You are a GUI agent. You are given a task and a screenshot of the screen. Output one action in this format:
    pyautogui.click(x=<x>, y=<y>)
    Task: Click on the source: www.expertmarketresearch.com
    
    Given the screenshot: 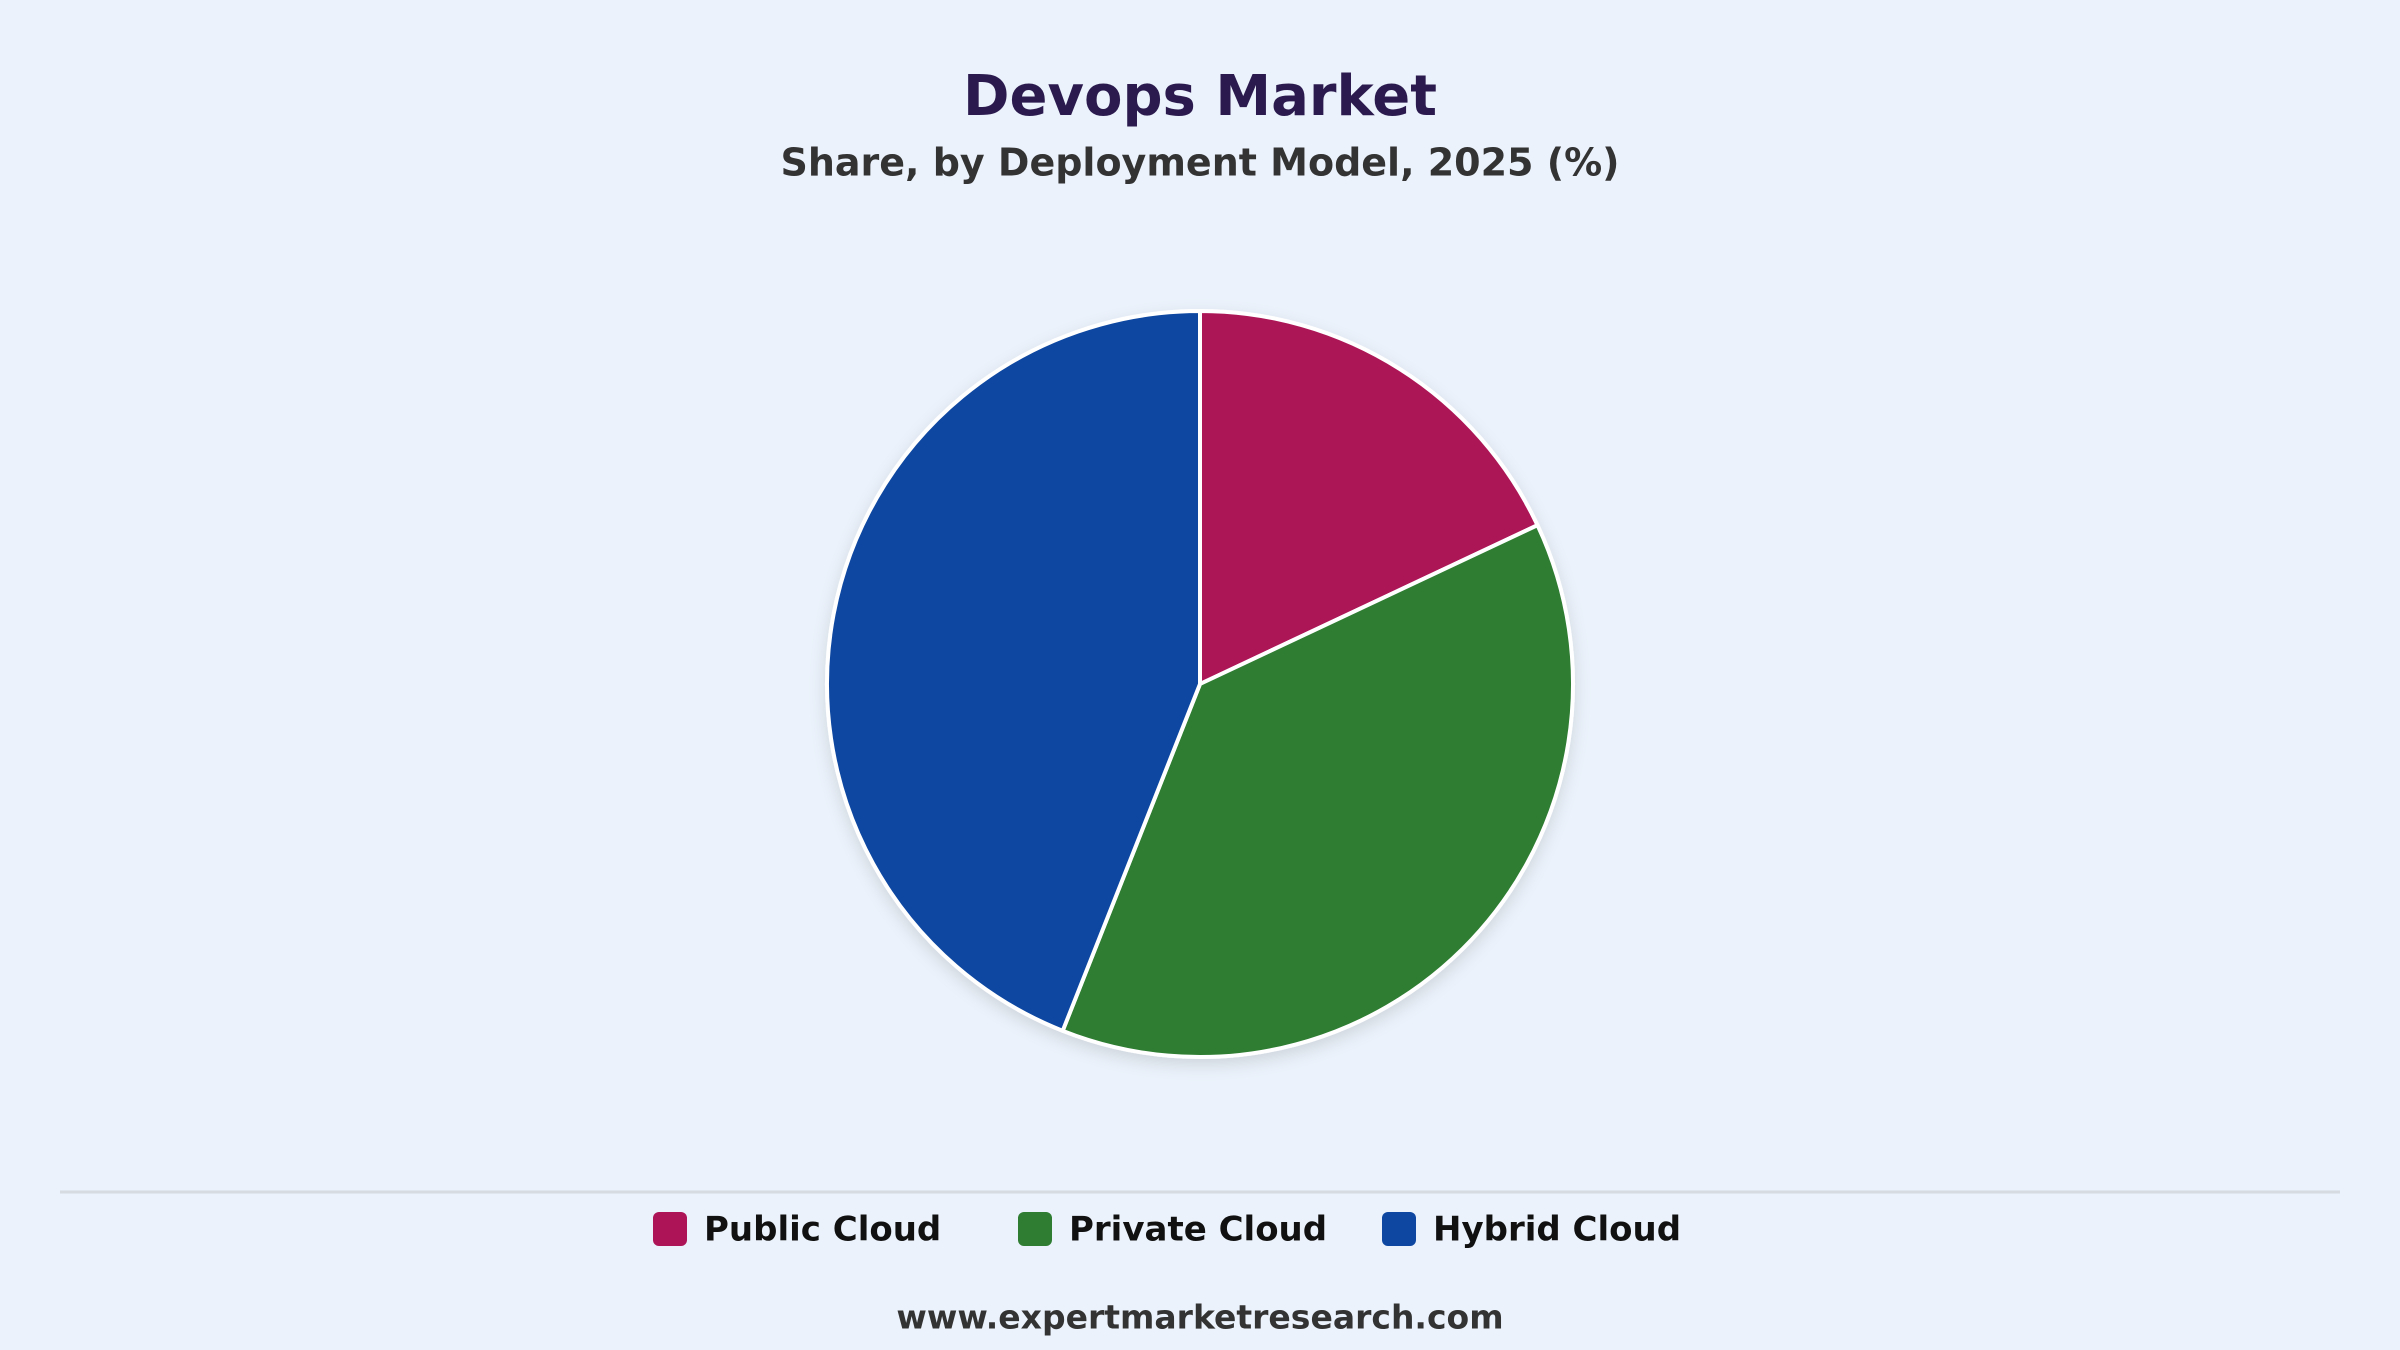 What is the action you would take?
    pyautogui.click(x=1199, y=1317)
    